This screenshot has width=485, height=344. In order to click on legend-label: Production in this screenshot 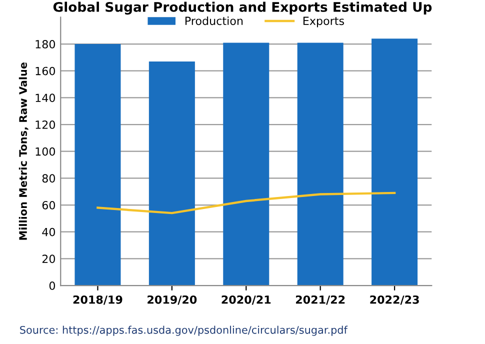, I will do `click(214, 21)`.